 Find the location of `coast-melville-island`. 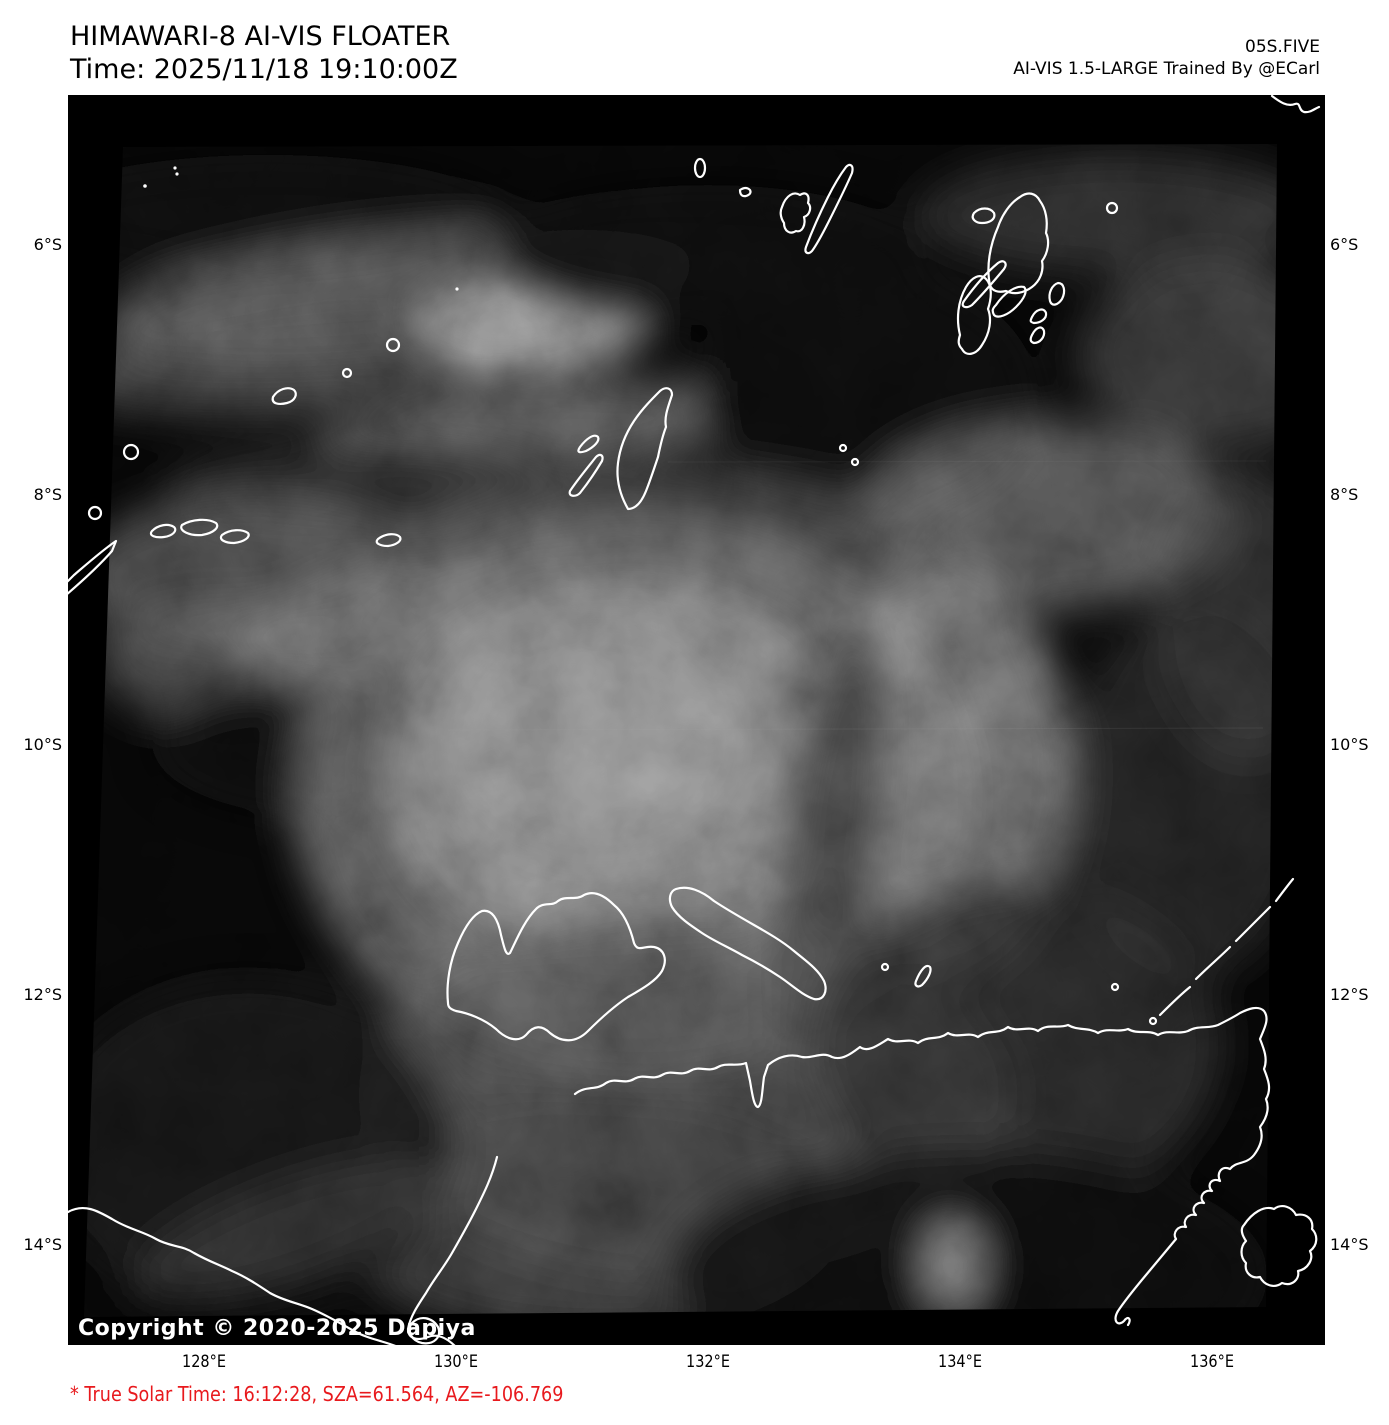

coast-melville-island is located at coordinates (556, 966).